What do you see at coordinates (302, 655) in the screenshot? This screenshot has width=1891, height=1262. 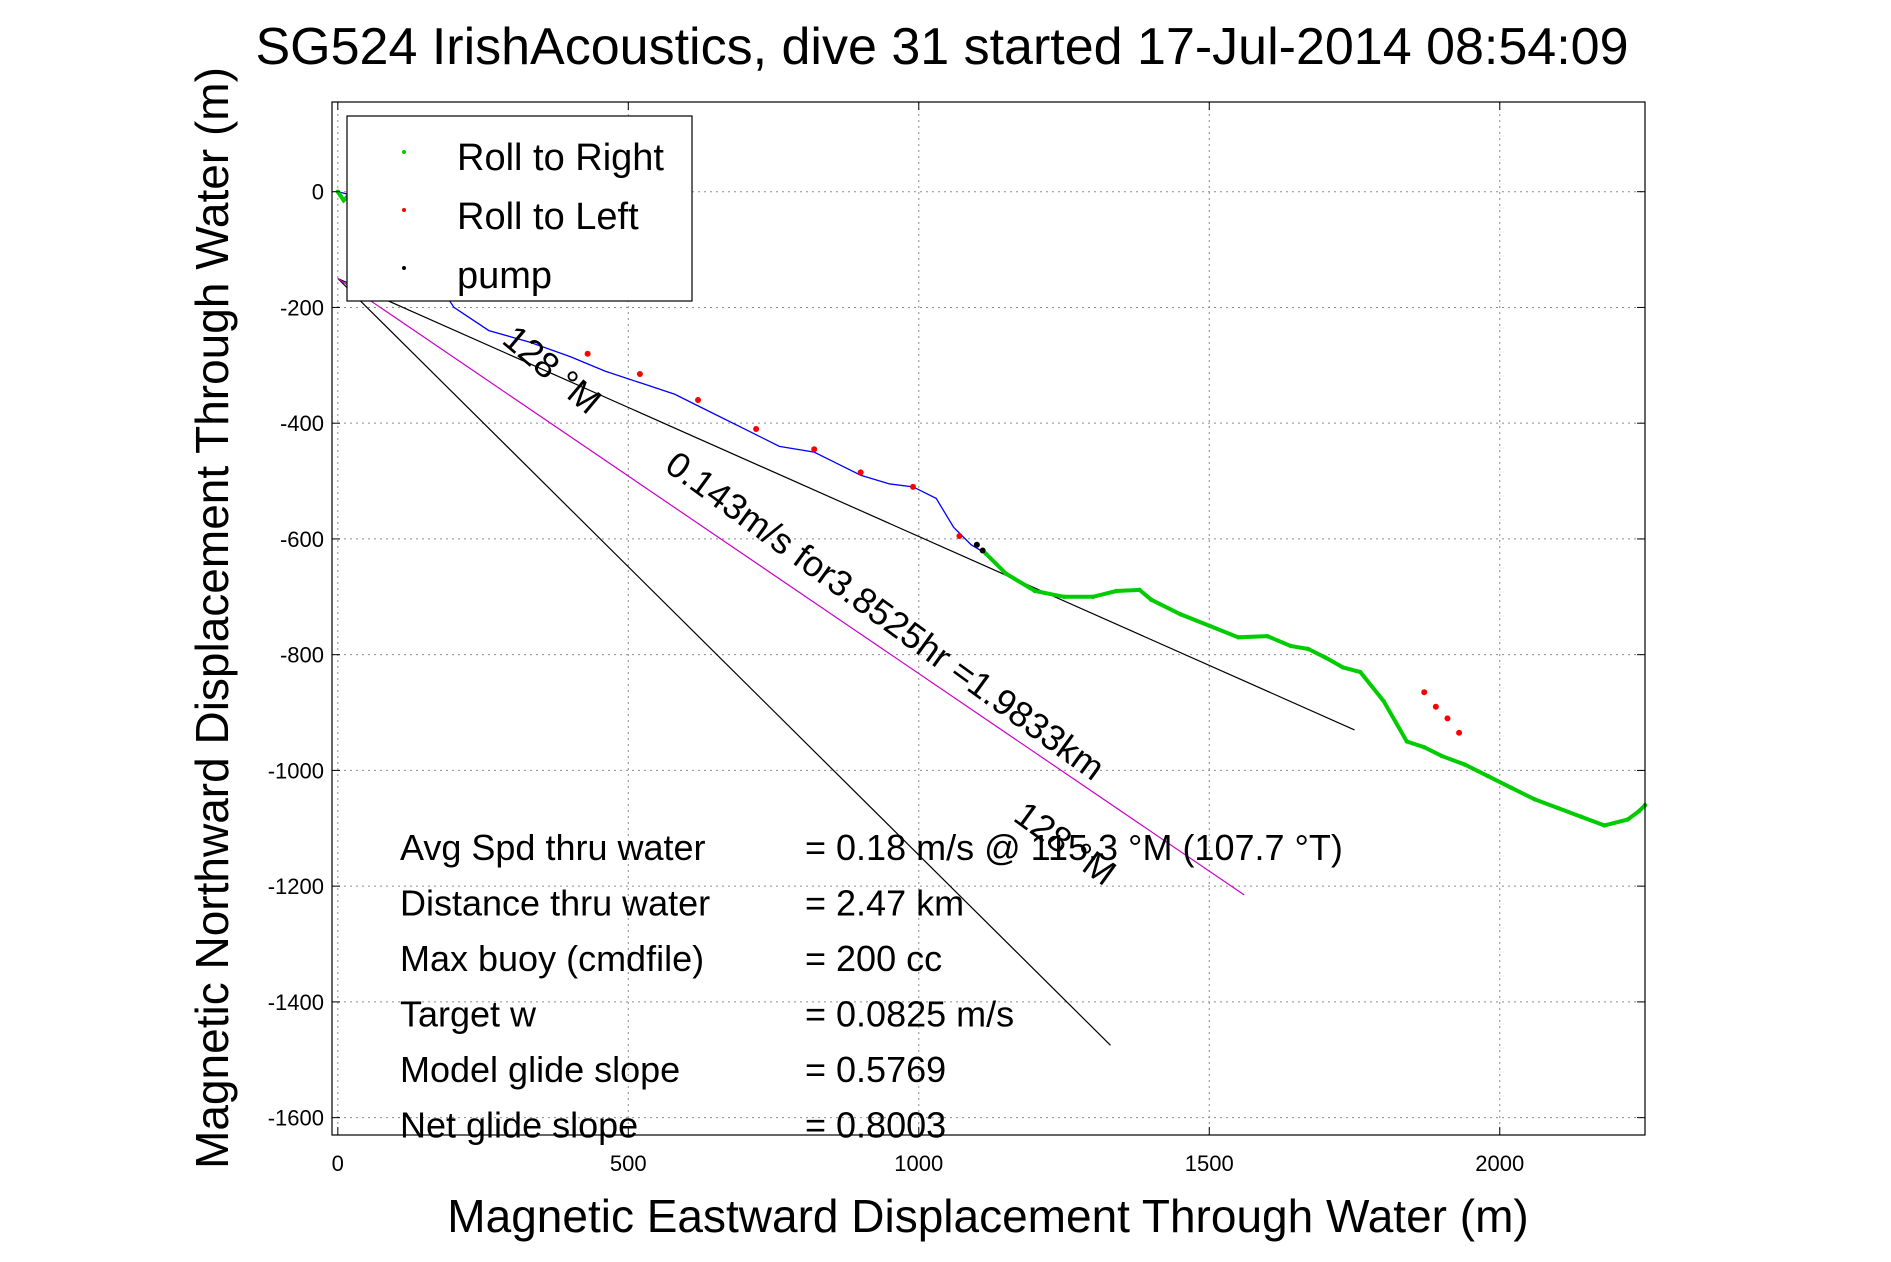 I see `y-tick-label: -800` at bounding box center [302, 655].